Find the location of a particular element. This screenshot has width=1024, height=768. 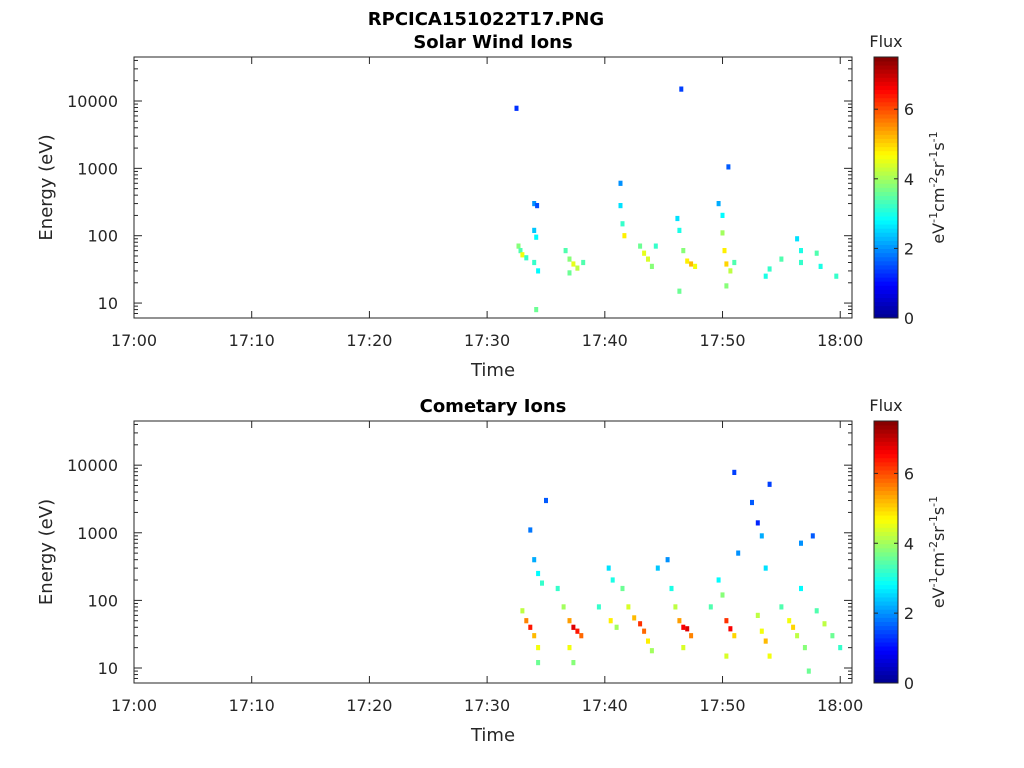

x-tick-label: 17:50 is located at coordinates (722, 340).